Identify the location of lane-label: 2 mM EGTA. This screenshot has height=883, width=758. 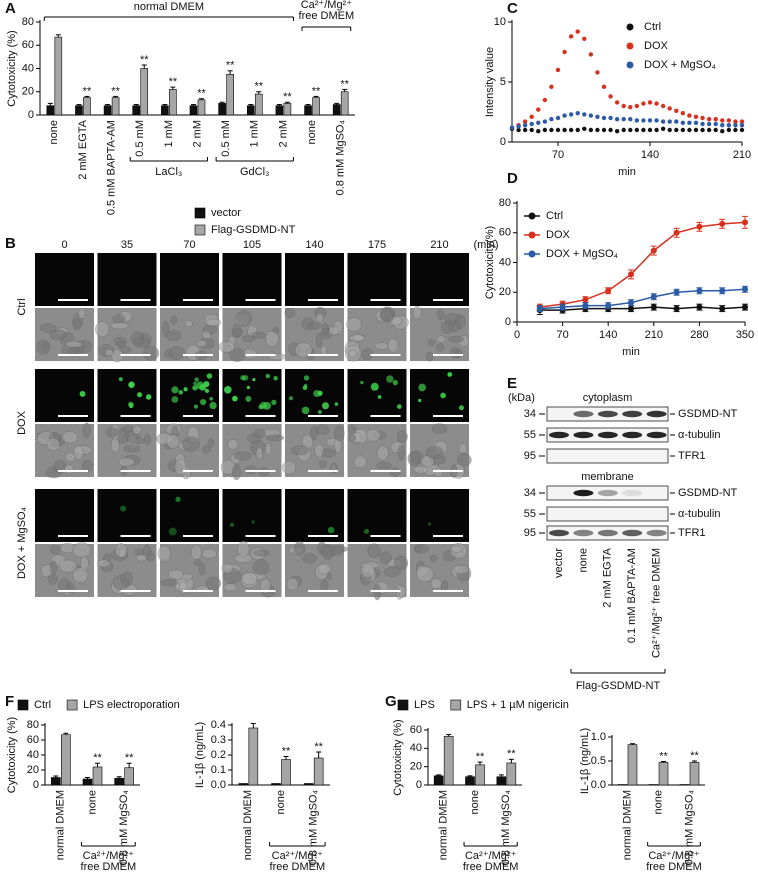
(608, 577).